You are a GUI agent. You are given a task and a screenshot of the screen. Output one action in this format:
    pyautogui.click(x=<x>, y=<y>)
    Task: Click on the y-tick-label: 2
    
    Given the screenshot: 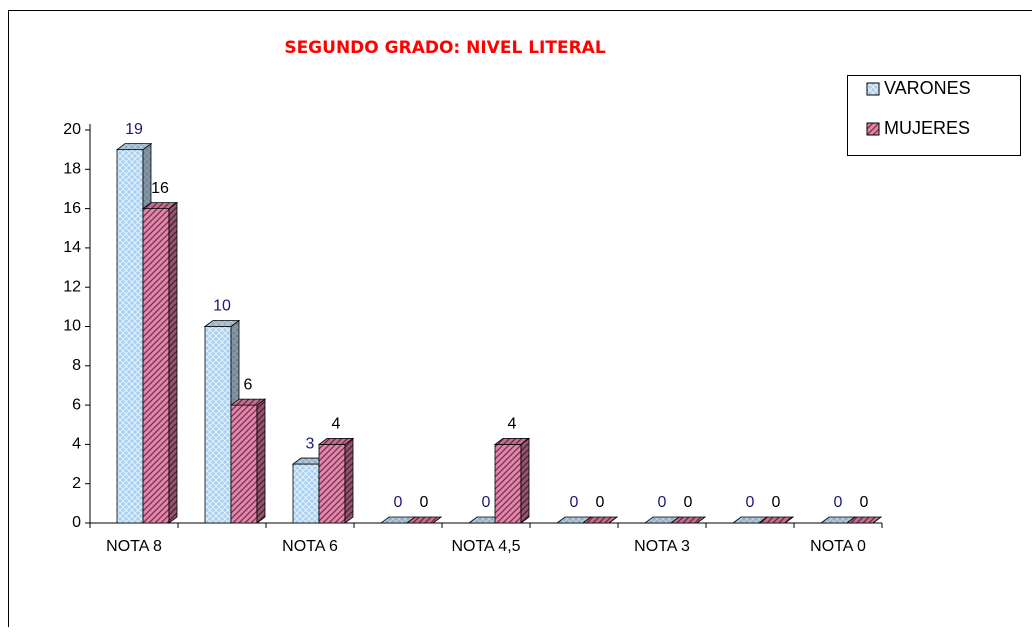 What is the action you would take?
    pyautogui.click(x=76, y=483)
    